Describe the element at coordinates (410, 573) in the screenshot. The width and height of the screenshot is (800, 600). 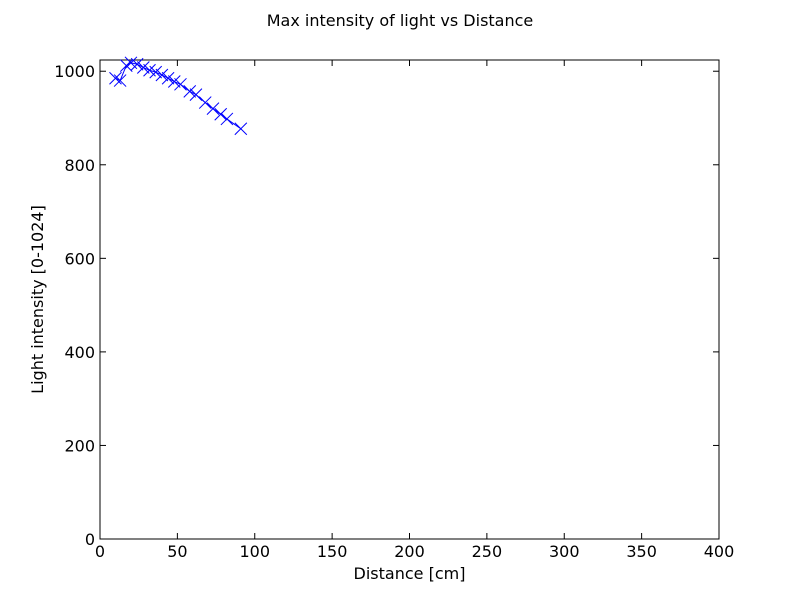
I see `x-axis-label: Distance [cm]` at that location.